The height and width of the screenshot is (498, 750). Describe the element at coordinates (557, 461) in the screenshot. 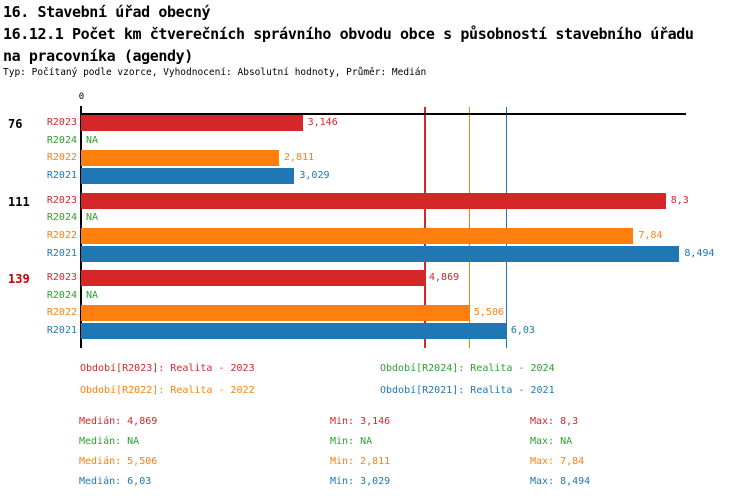

I see `stat-max-r2022: Max: 7,84` at that location.